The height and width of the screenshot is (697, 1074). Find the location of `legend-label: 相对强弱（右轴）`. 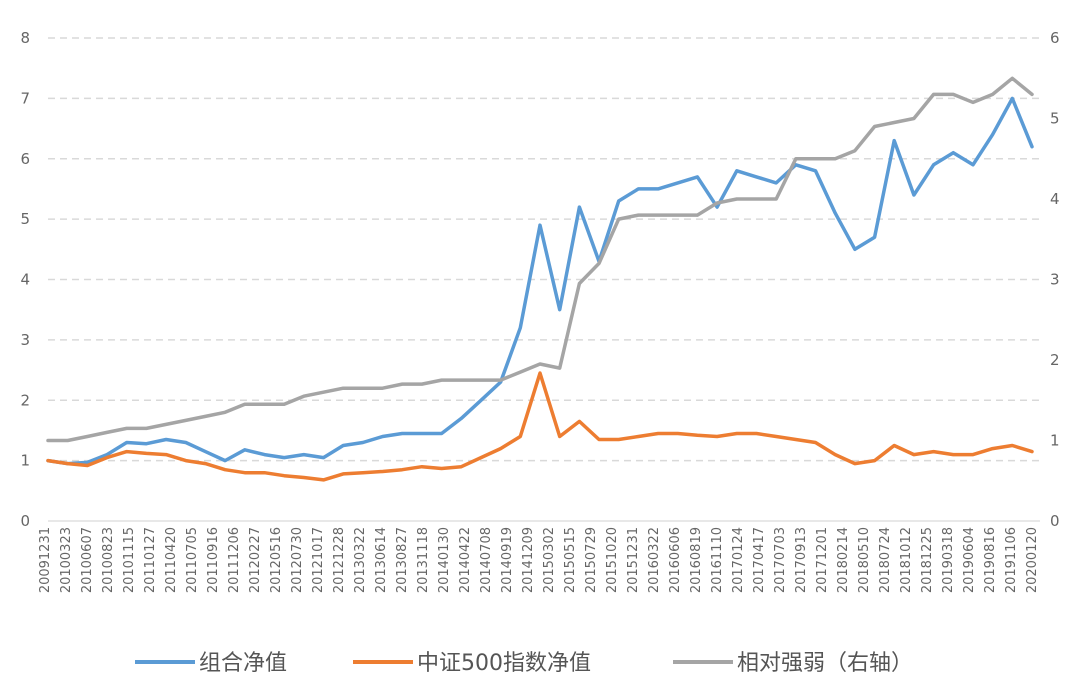

legend-label: 相对强弱（右轴） is located at coordinates (825, 663).